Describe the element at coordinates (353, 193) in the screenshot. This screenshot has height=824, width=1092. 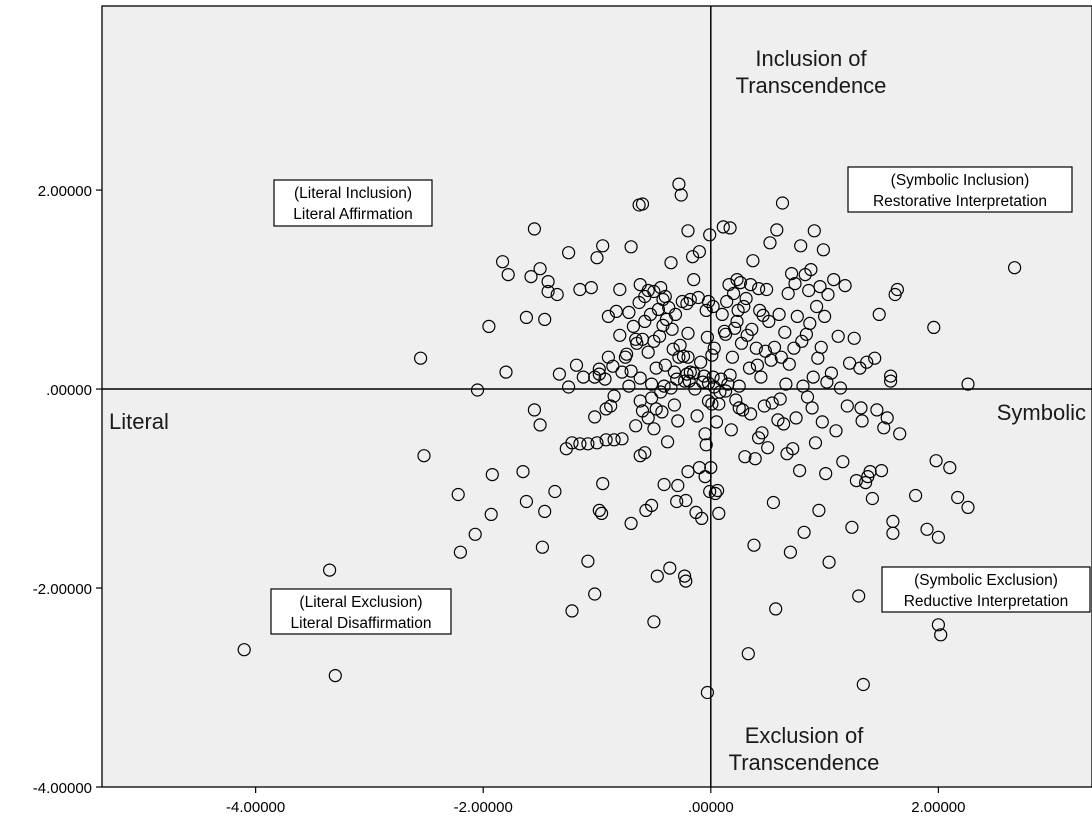
I see `quadrant-top-left-line1: (Literal Inclusion)` at that location.